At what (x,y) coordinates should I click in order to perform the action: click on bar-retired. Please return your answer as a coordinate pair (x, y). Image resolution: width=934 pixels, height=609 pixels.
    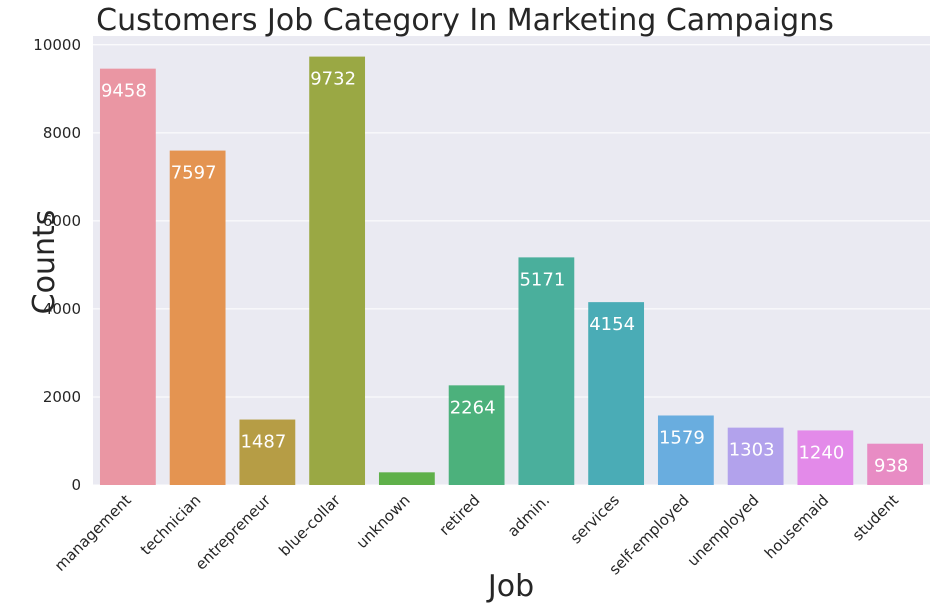
    Looking at the image, I should click on (476, 435).